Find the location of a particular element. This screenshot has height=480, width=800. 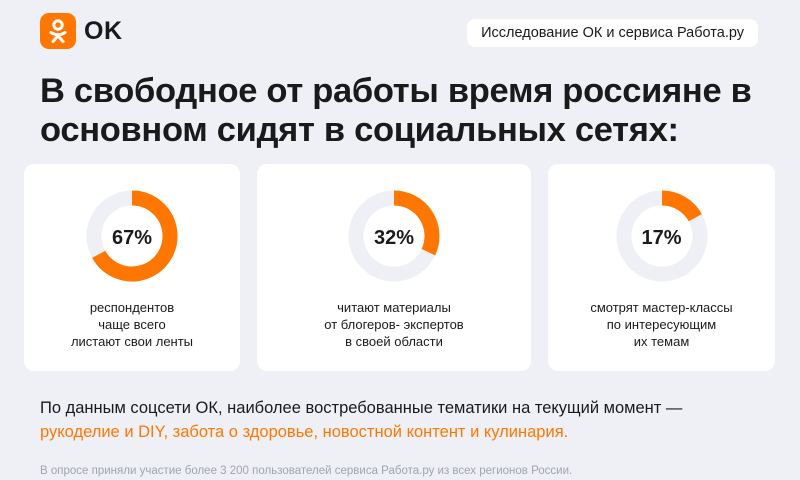

ok-logo-icon is located at coordinates (58, 31).